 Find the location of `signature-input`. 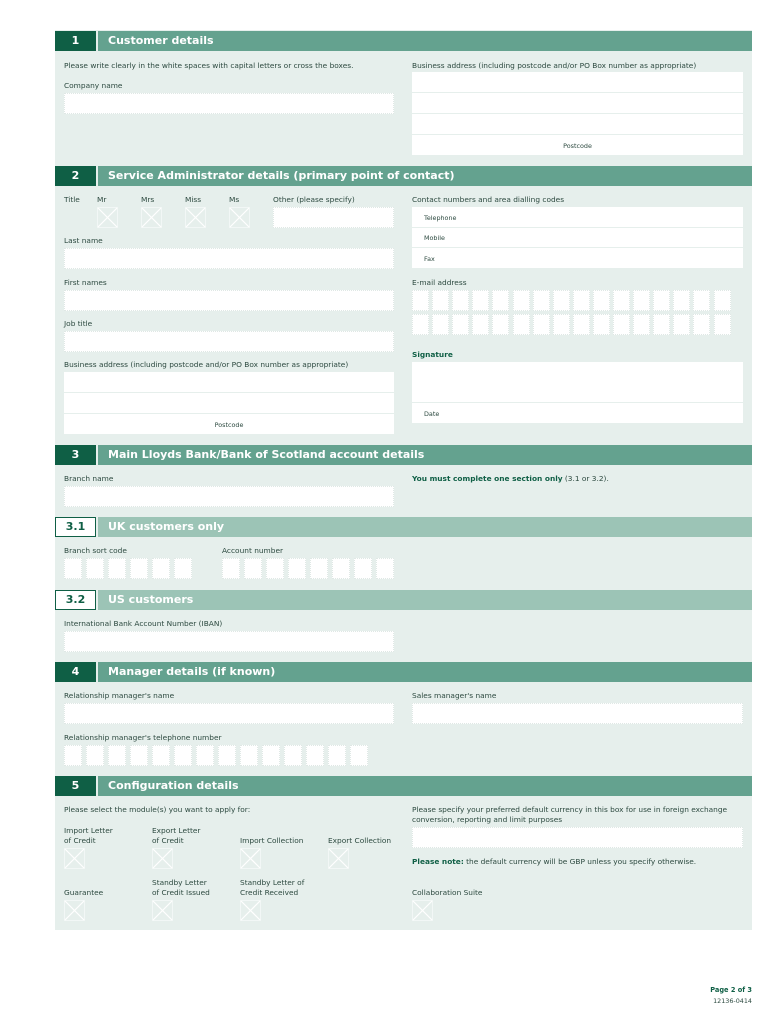

signature-input is located at coordinates (577, 382).